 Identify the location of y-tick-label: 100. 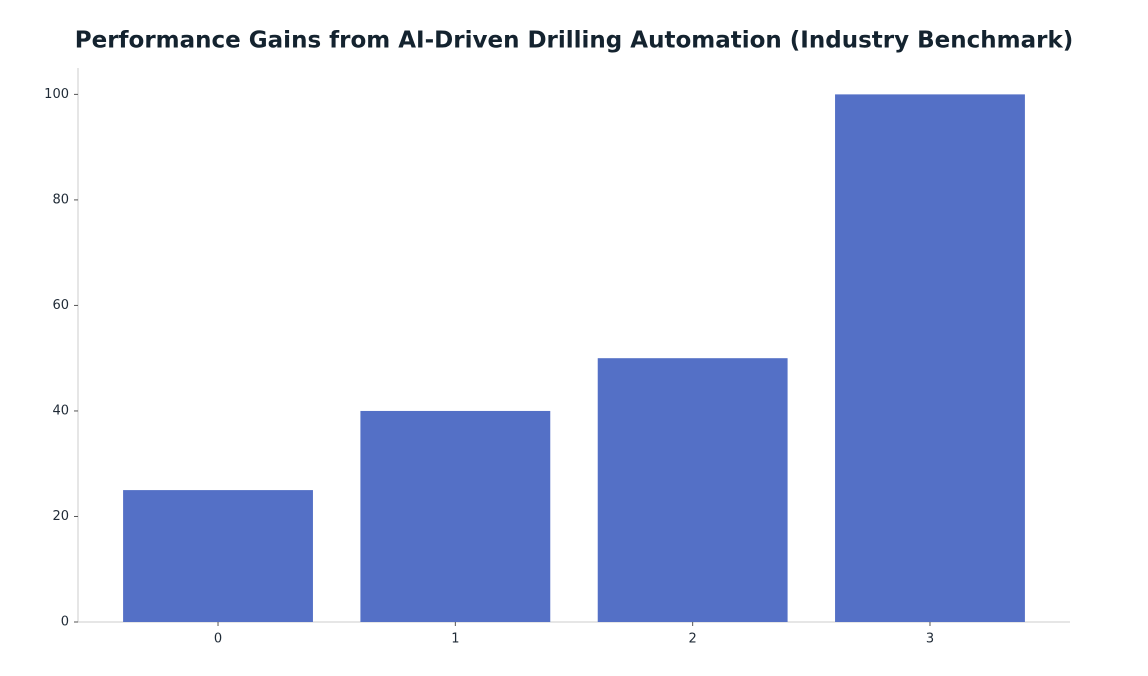
(56, 94).